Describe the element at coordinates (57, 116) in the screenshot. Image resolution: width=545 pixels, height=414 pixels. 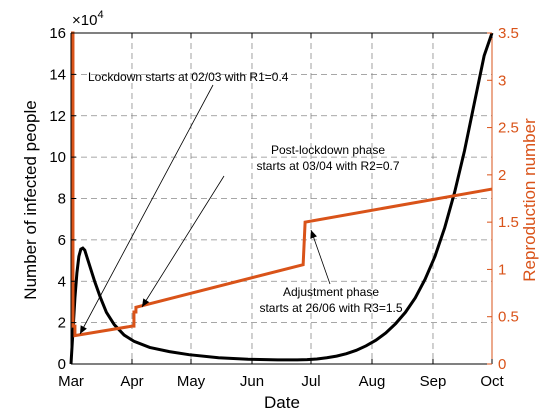
I see `y-left-tick-label: 12` at that location.